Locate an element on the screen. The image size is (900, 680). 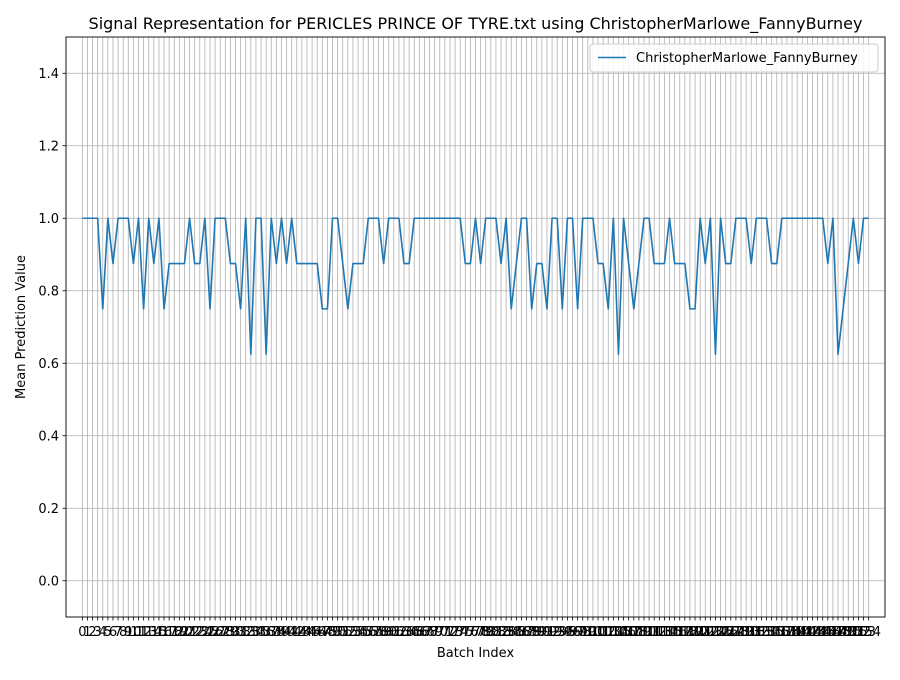
x-tick-label: 34 is located at coordinates (256, 632).